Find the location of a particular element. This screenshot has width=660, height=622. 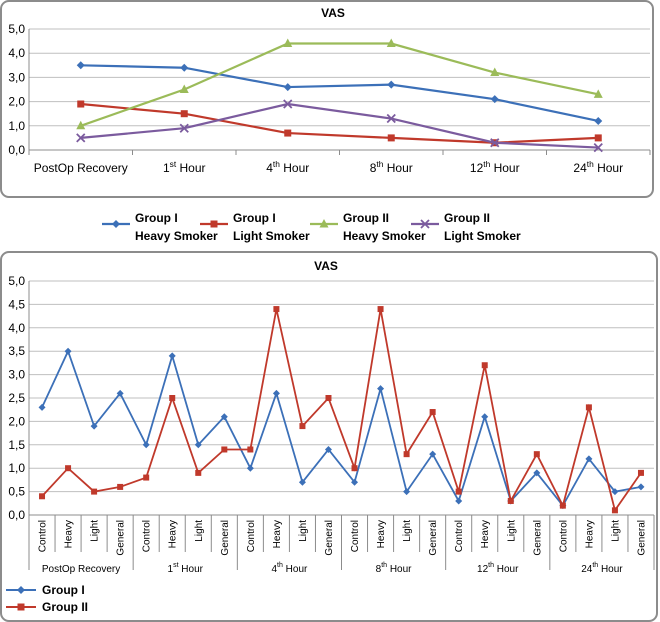

y-tick-label: 3,5 is located at coordinates (16, 351).